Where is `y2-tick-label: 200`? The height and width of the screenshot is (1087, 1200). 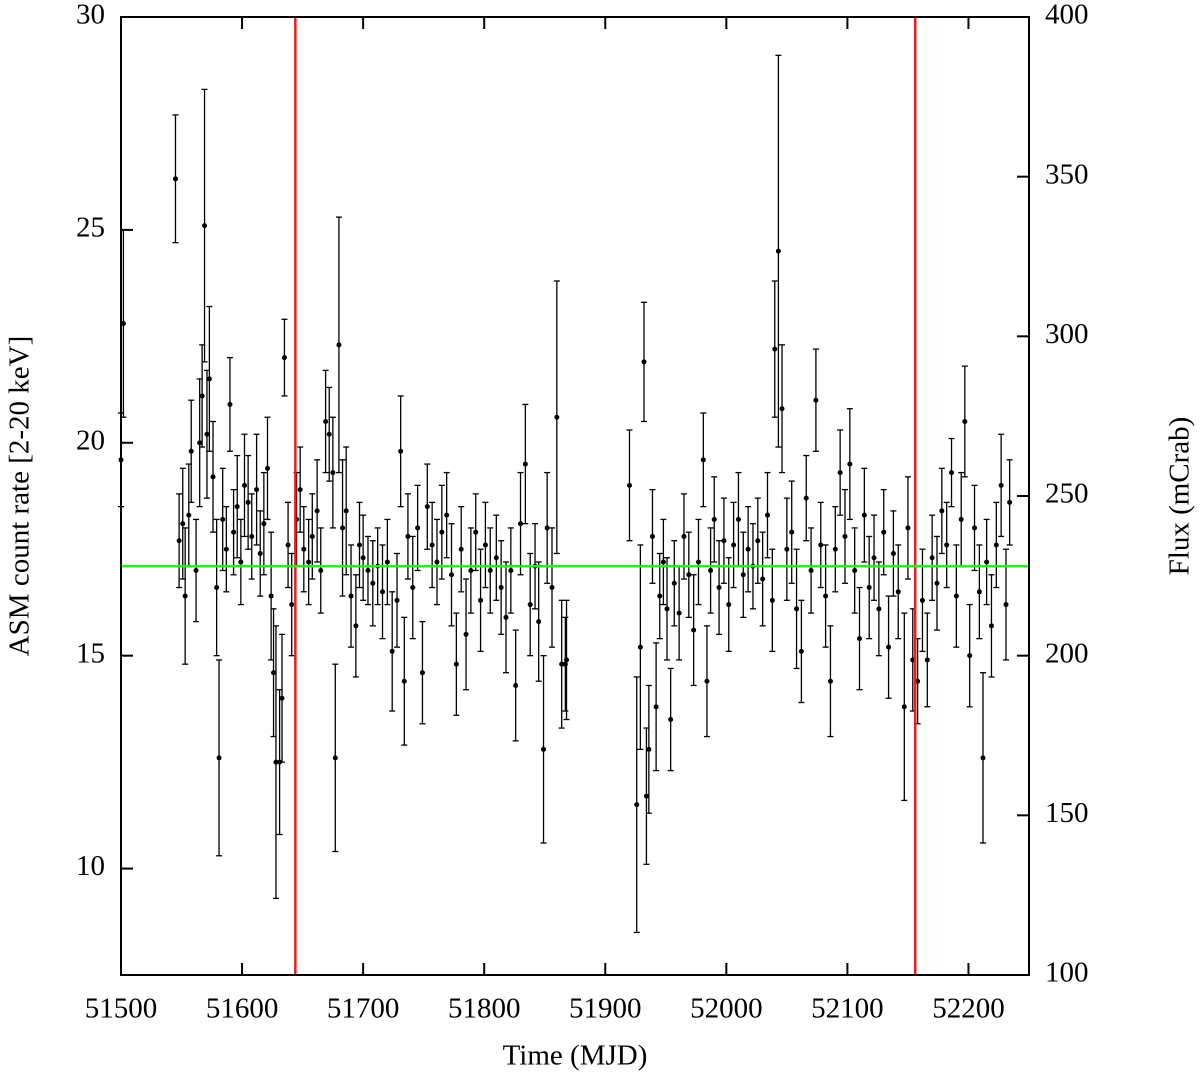
y2-tick-label: 200 is located at coordinates (1067, 653).